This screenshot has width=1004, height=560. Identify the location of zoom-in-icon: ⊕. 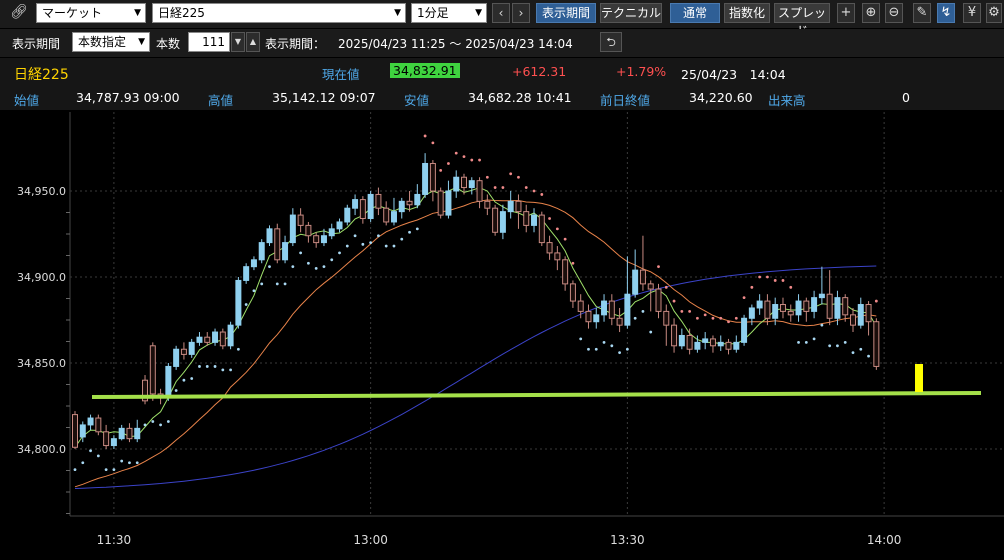
(871, 13).